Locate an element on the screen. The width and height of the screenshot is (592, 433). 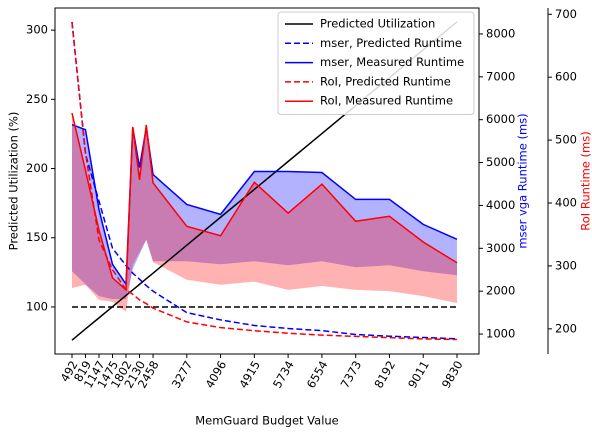
y-tick-label: 300 is located at coordinates (37, 30).